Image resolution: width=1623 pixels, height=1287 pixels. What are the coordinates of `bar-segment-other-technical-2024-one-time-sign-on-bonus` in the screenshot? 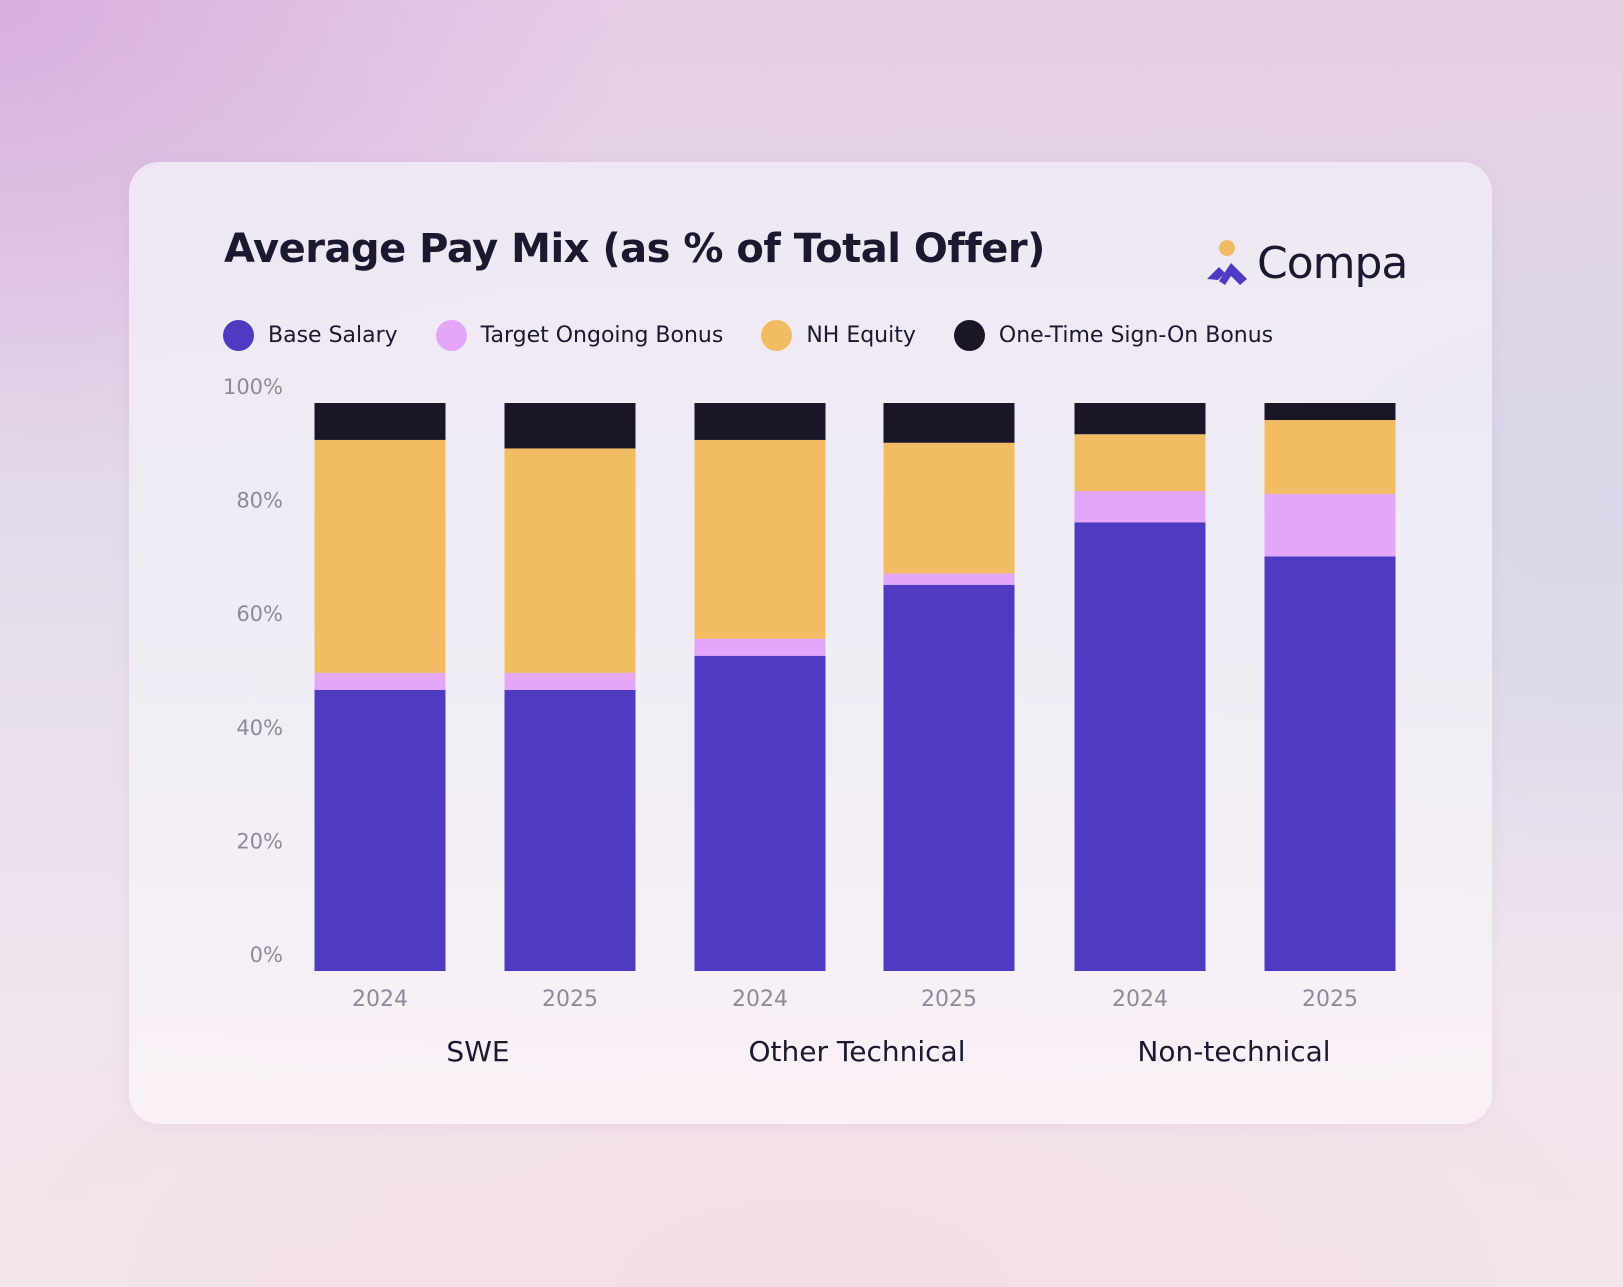 It's located at (760, 421).